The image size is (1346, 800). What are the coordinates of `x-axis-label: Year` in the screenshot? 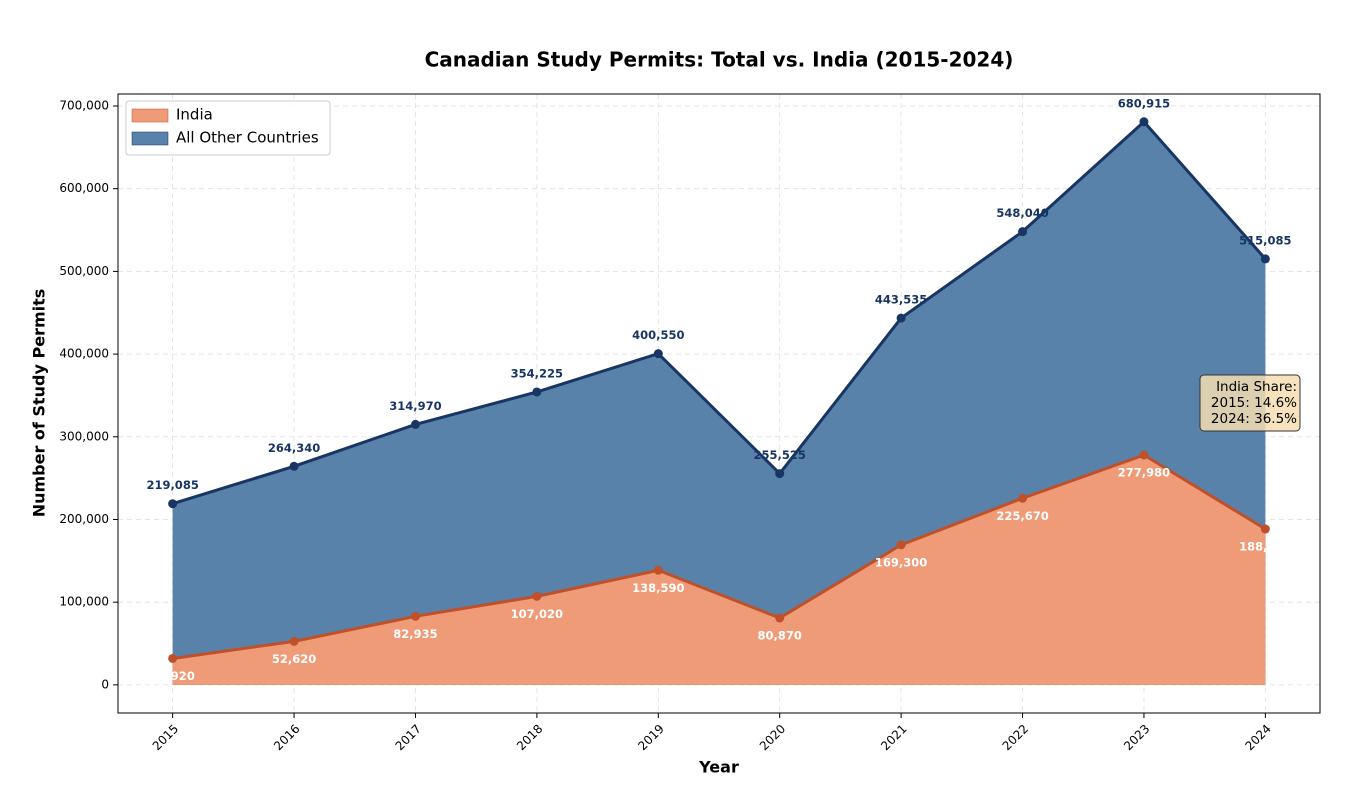 It's located at (718, 767).